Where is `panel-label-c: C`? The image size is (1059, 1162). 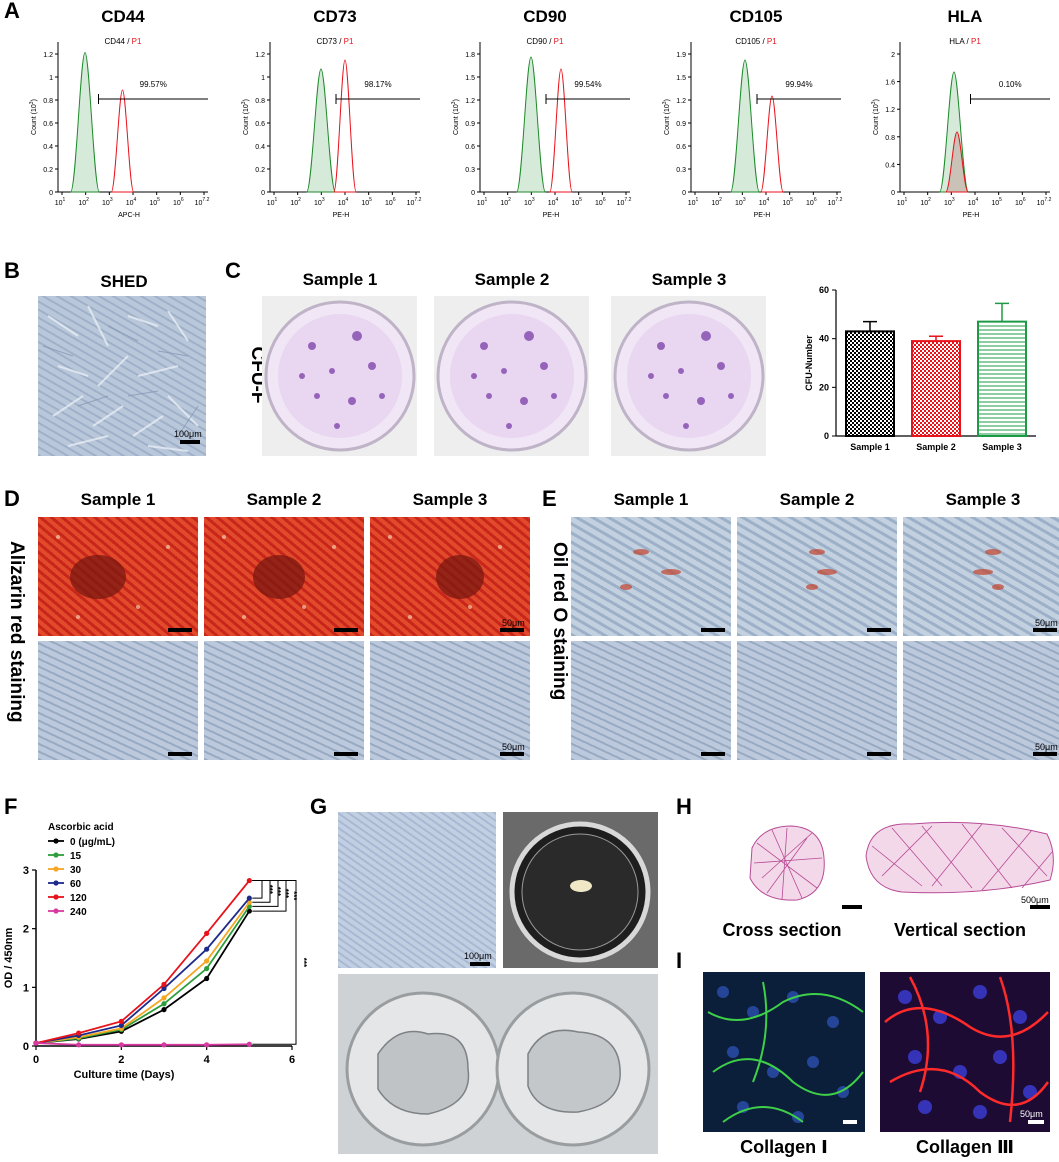 panel-label-c: C is located at coordinates (233, 270).